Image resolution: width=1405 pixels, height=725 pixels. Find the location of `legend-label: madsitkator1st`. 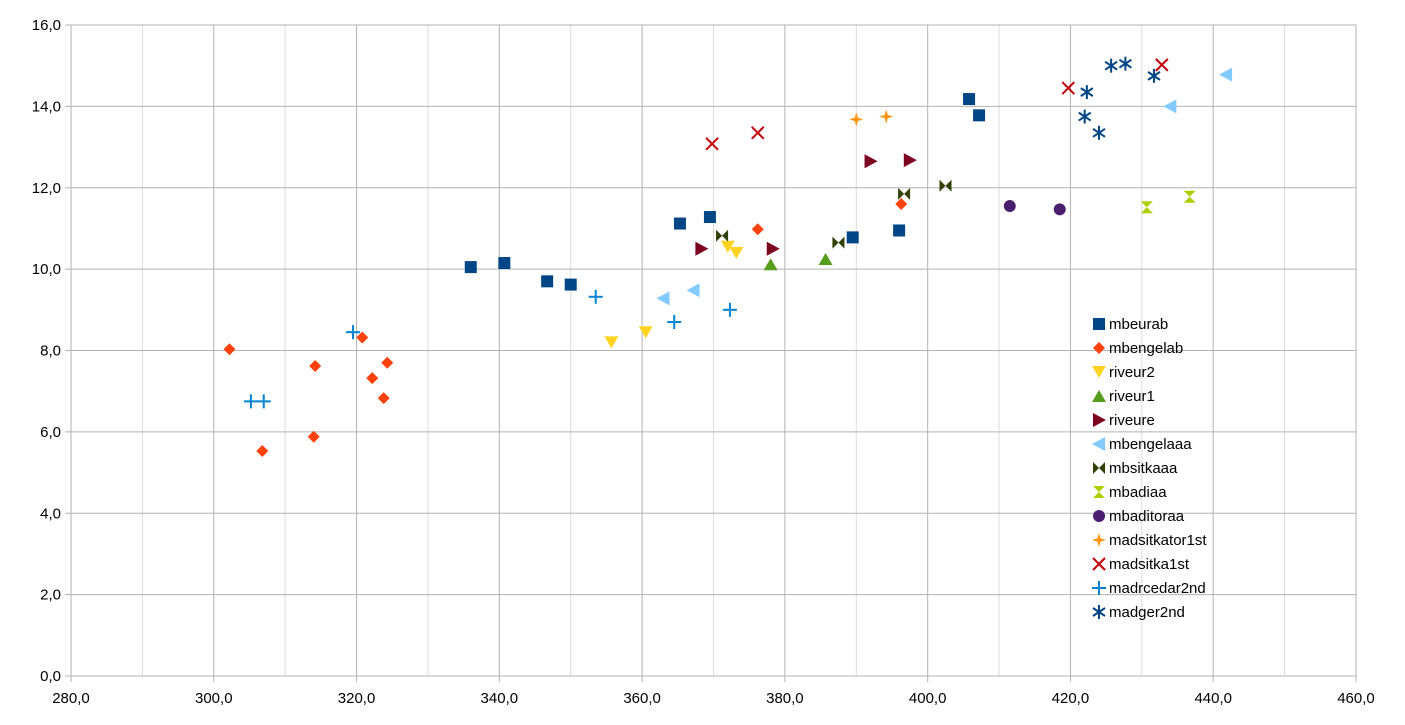

legend-label: madsitkator1st is located at coordinates (1158, 540).